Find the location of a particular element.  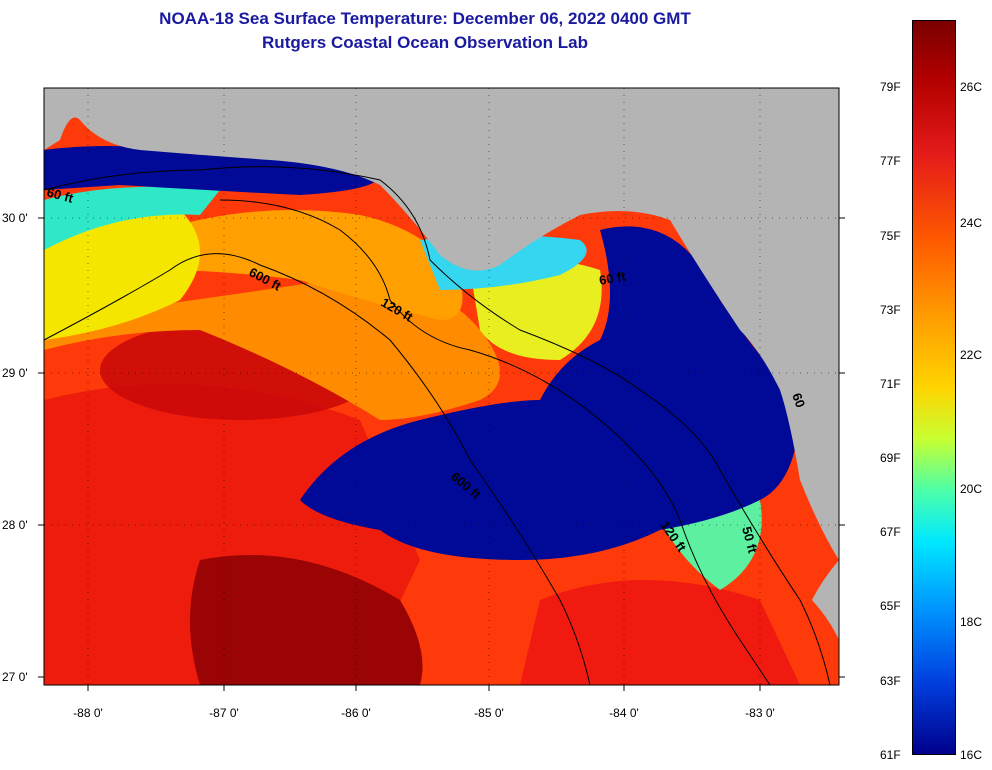

nearshore-west is located at coordinates (132, 218).